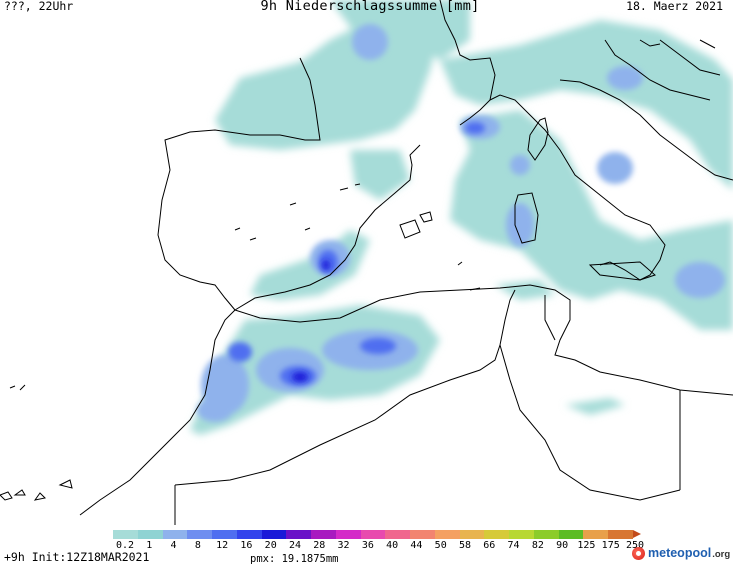  I want to click on scale-label: 4, so click(173, 545).